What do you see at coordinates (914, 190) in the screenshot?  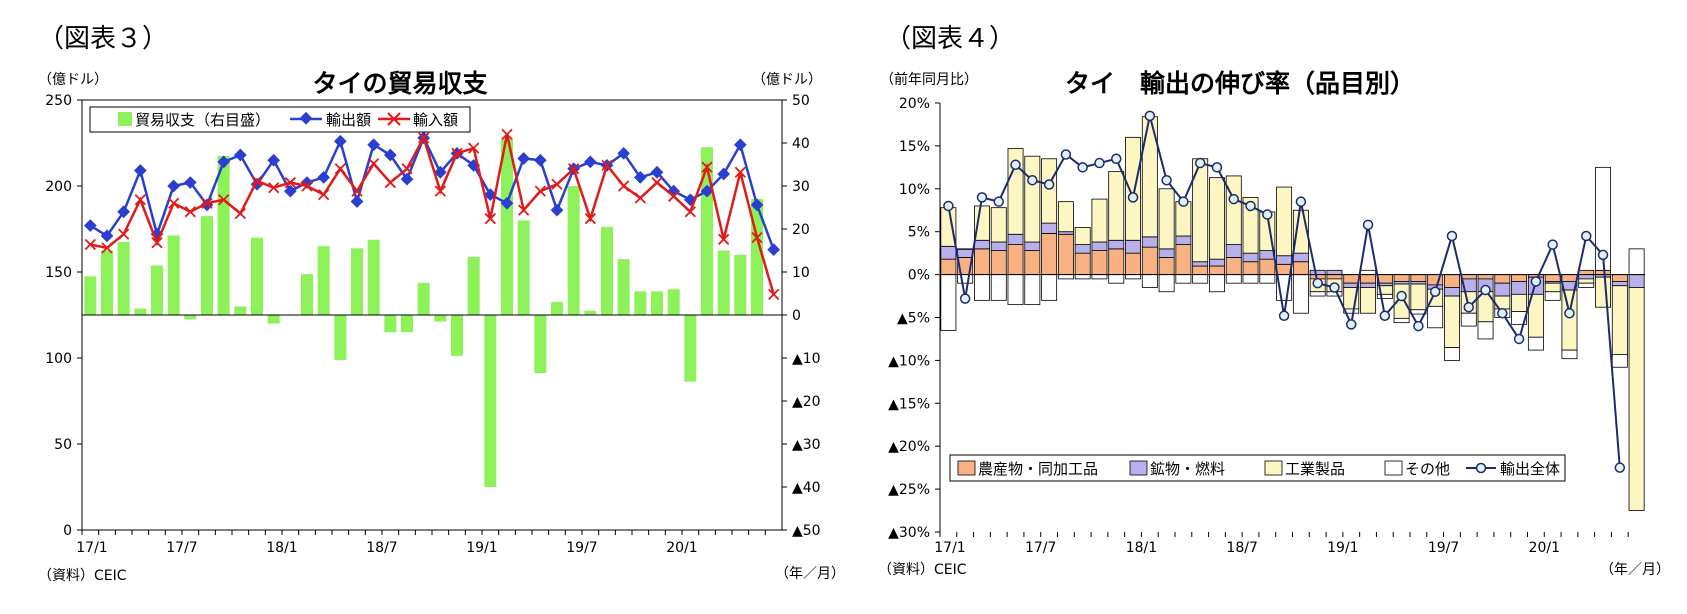 I see `y-tick-label: 10%` at bounding box center [914, 190].